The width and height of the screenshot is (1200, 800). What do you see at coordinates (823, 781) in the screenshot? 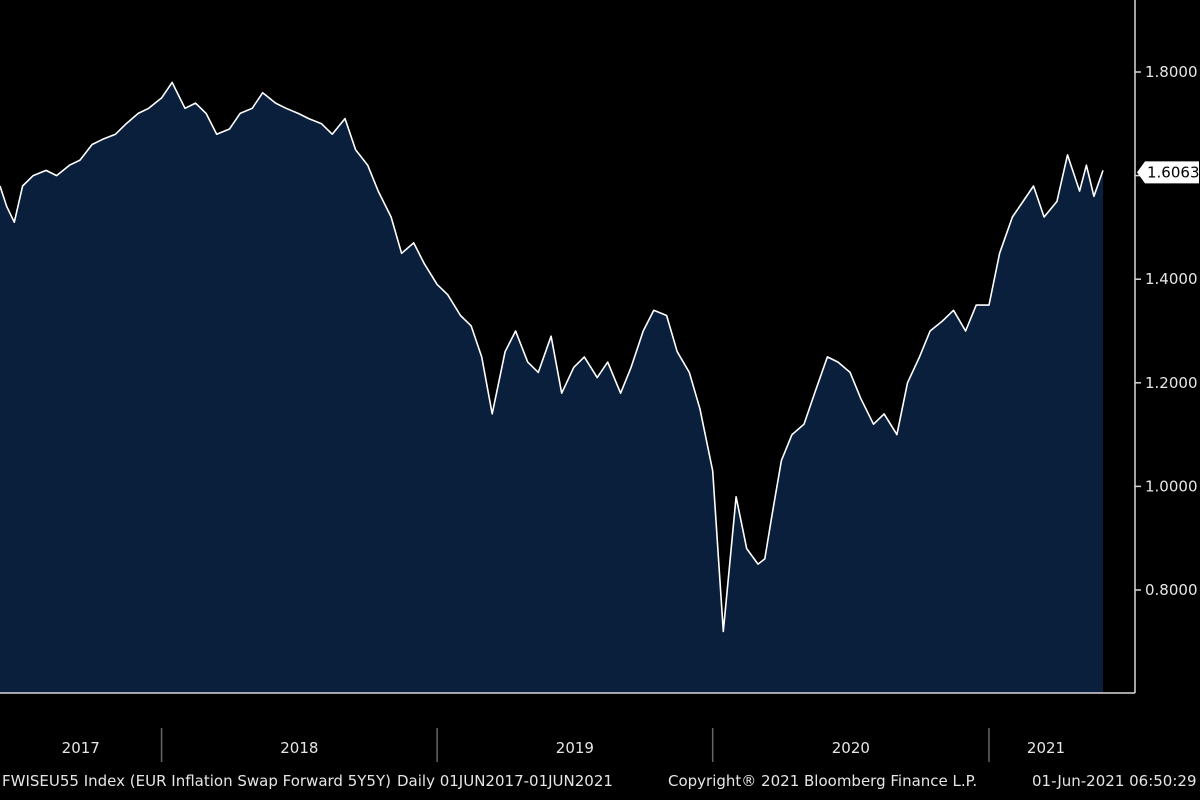
I see `footer-copyright: Copyright® 2021 Bloomberg Finance L.P.` at bounding box center [823, 781].